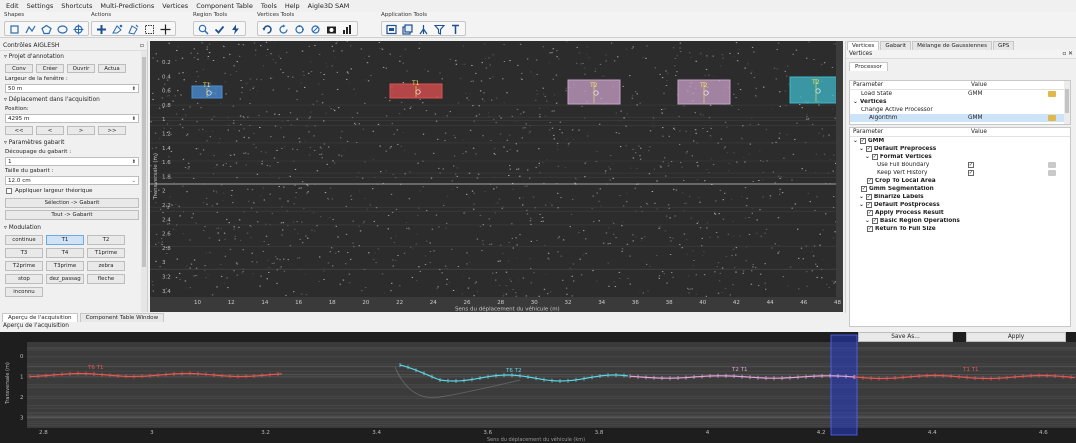  I want to click on menu-item-vertices: Vertices, so click(175, 6).